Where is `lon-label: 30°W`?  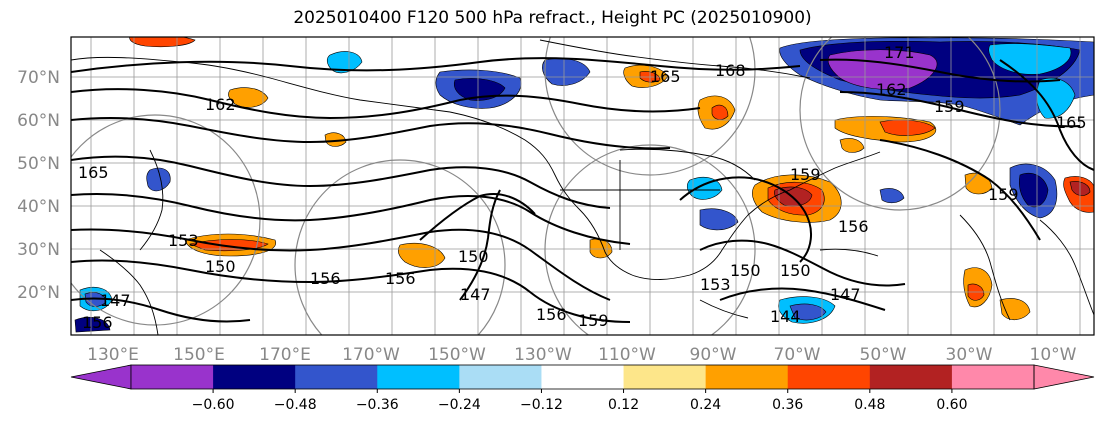
lon-label: 30°W is located at coordinates (969, 355).